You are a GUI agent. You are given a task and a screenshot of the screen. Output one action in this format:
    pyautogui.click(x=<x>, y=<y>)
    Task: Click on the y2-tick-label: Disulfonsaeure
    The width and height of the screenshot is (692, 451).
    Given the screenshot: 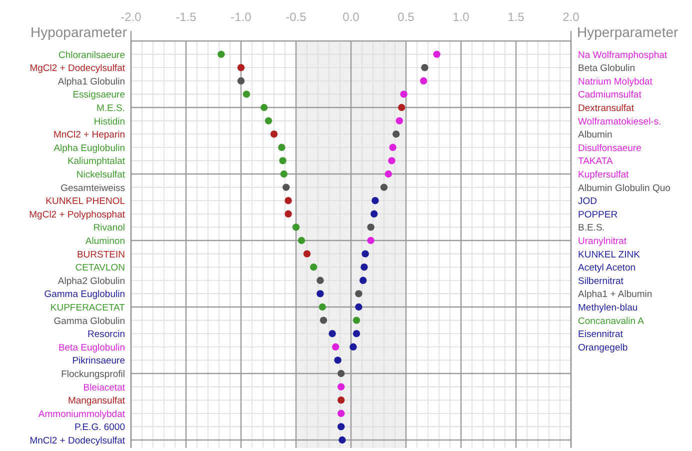 What is the action you would take?
    pyautogui.click(x=610, y=148)
    